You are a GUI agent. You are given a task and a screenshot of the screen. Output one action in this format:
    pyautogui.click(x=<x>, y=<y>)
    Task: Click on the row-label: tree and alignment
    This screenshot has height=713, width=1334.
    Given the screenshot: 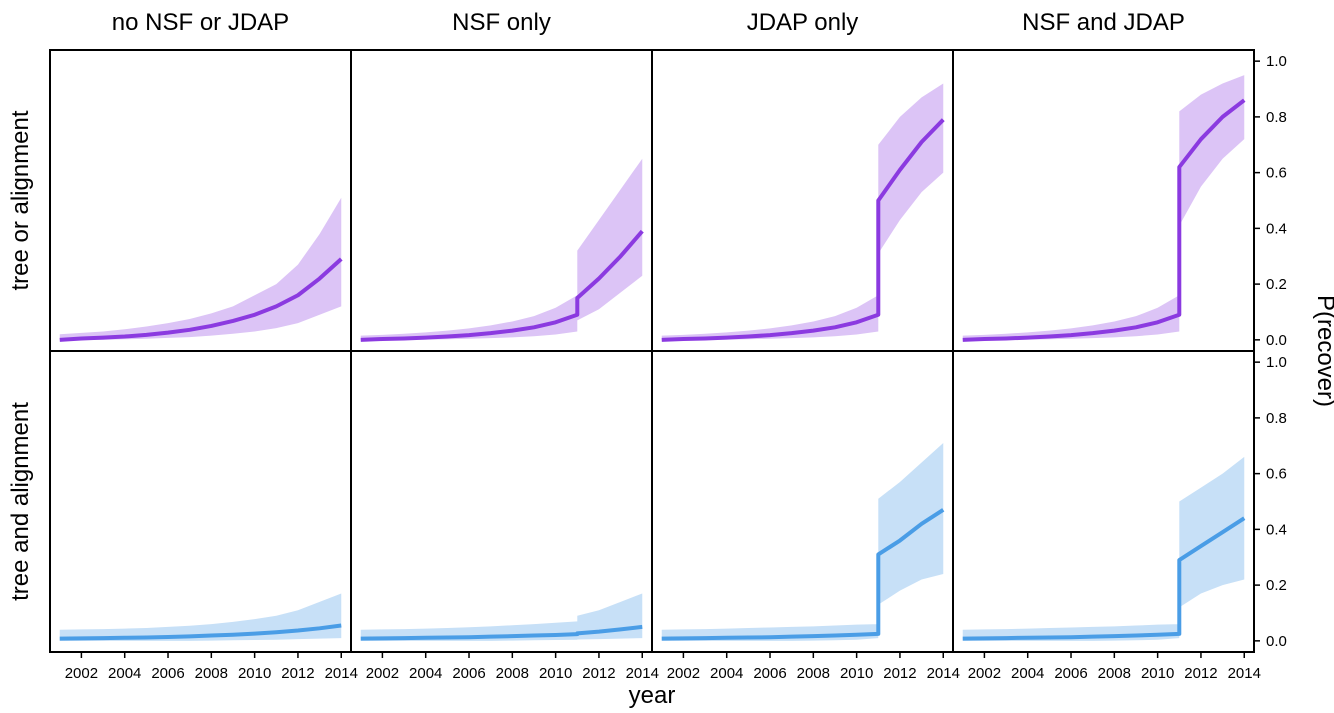 What is the action you would take?
    pyautogui.click(x=20, y=501)
    